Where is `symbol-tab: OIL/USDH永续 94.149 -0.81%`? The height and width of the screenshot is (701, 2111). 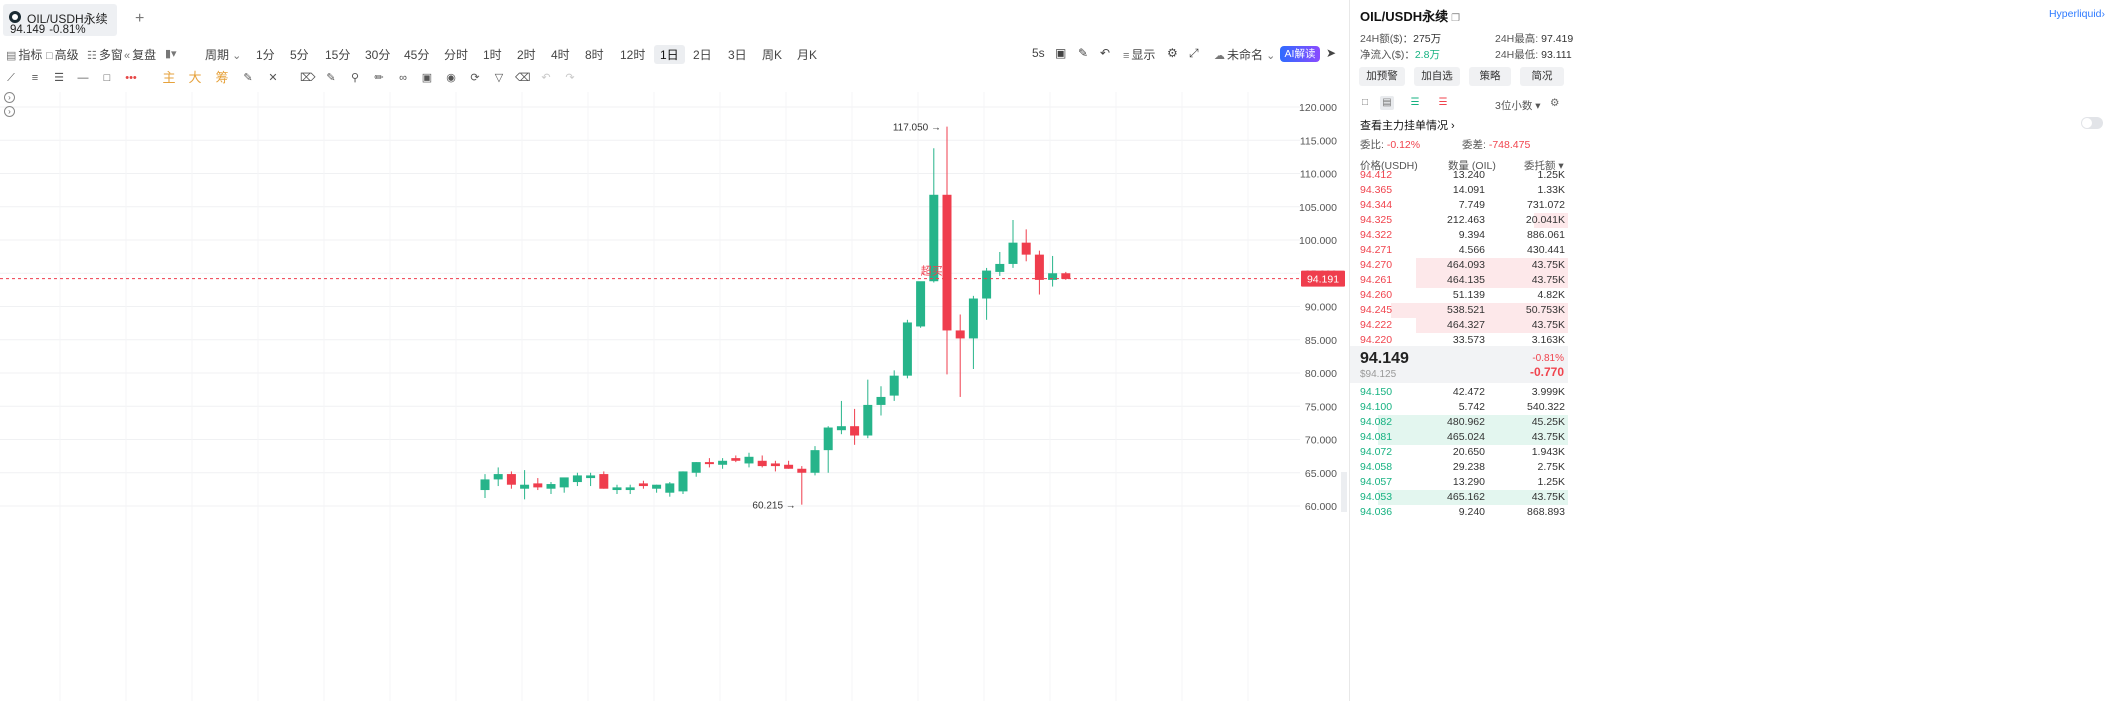 symbol-tab: OIL/USDH永续 94.149 -0.81% is located at coordinates (60, 20).